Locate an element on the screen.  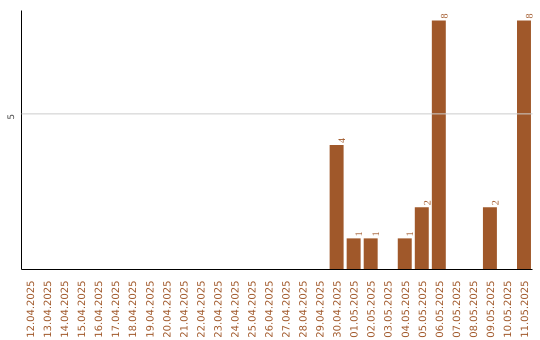
x-tick-label: 23.04.2025 is located at coordinates (218, 309).